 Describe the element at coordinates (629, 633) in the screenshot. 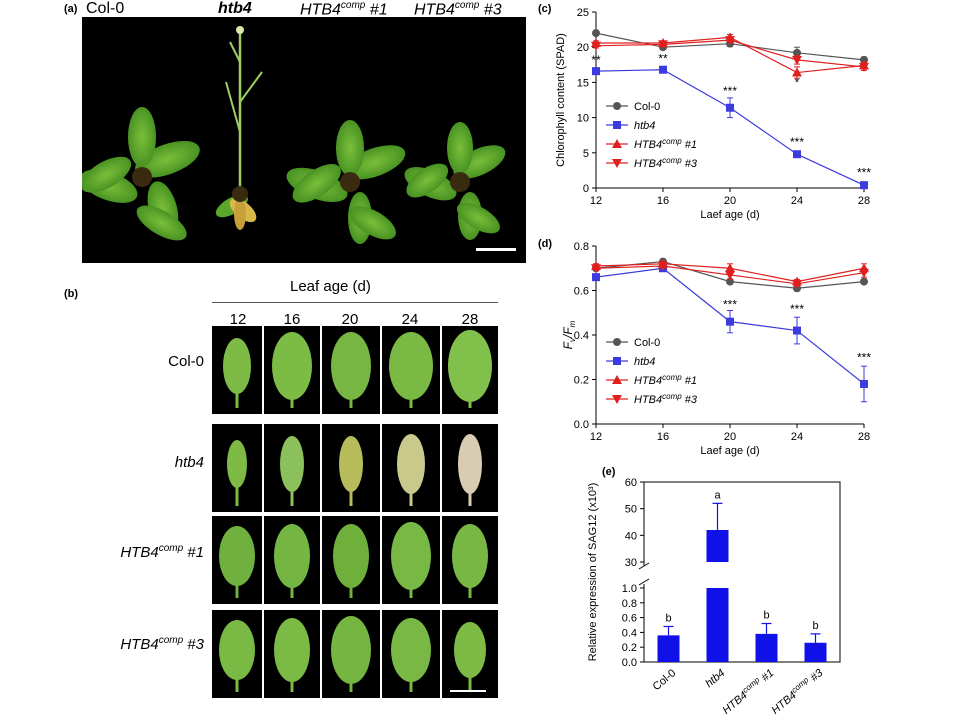

I see `y-tick-label: 0.4` at that location.